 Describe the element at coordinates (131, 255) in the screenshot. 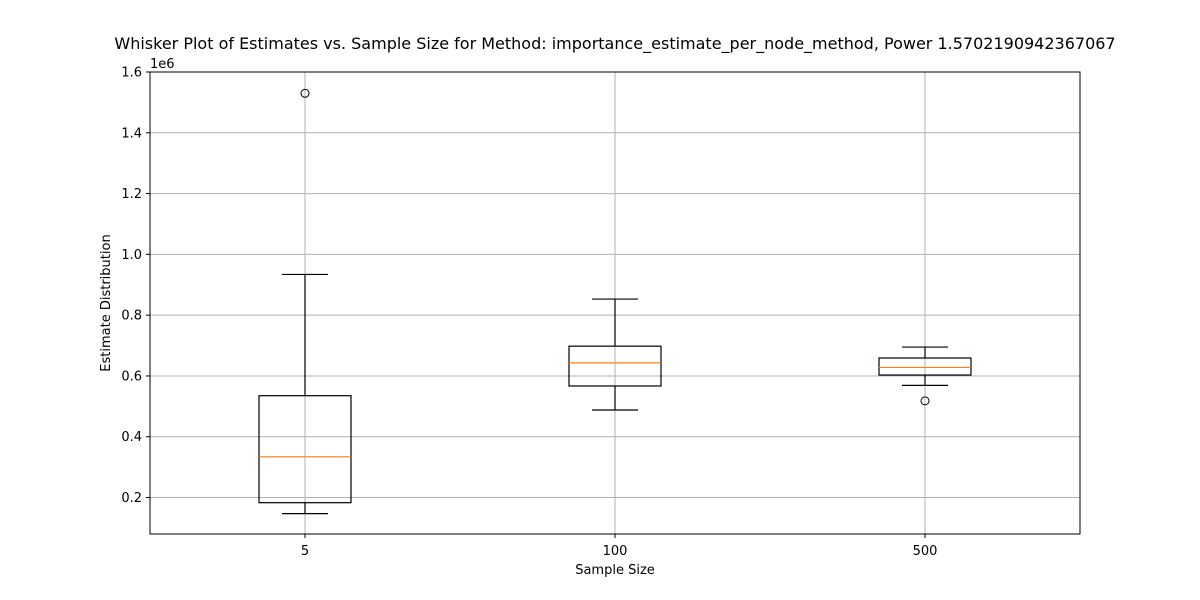

I see `y-tick-label: 1.0` at that location.